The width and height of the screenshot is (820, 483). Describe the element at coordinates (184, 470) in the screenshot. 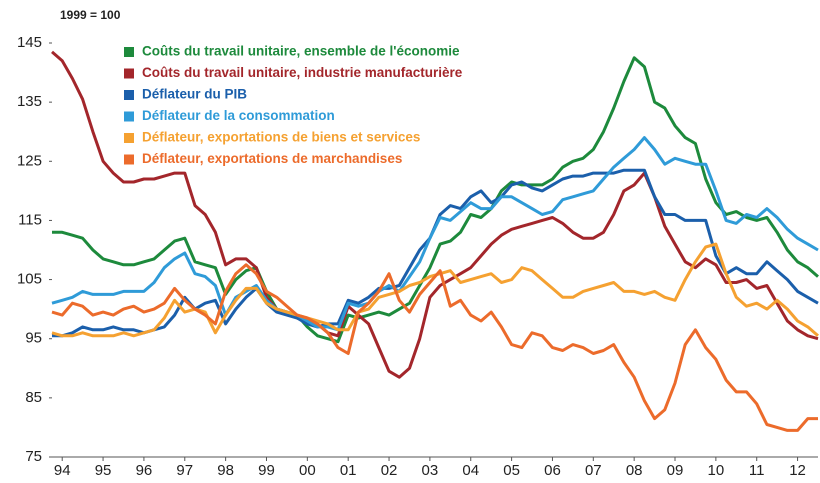

I see `x-tick-label: 97` at that location.